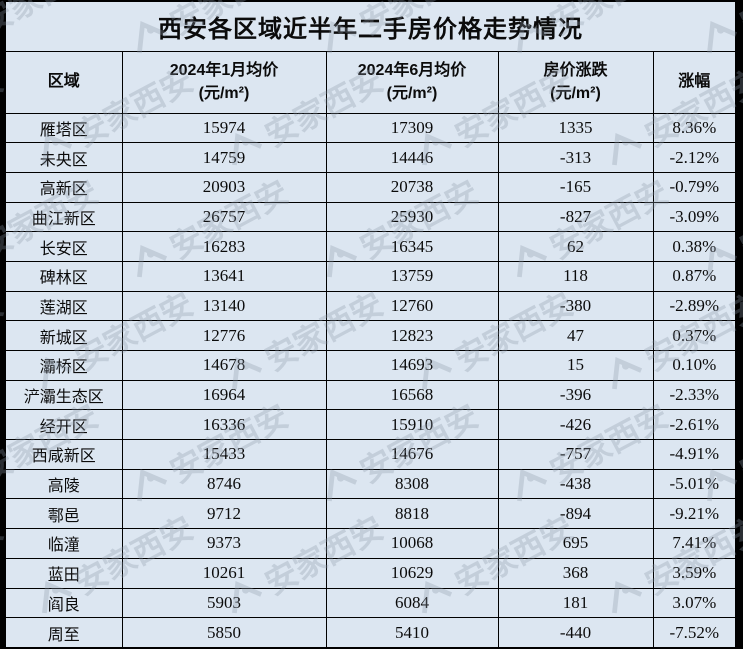 Image resolution: width=743 pixels, height=649 pixels. I want to click on table-row: 新城区 12776 12823 47 0.37%, so click(370, 335).